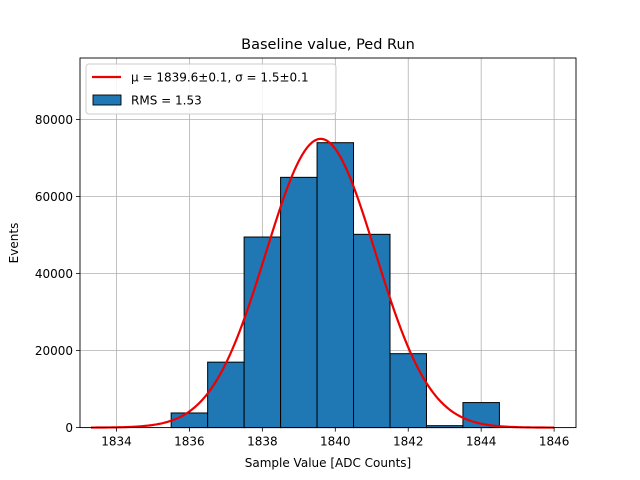 This screenshot has height=480, width=640. I want to click on x-axis-ticks: 1834 1836 1838 1840 1842 1844 1846, so click(335, 438).